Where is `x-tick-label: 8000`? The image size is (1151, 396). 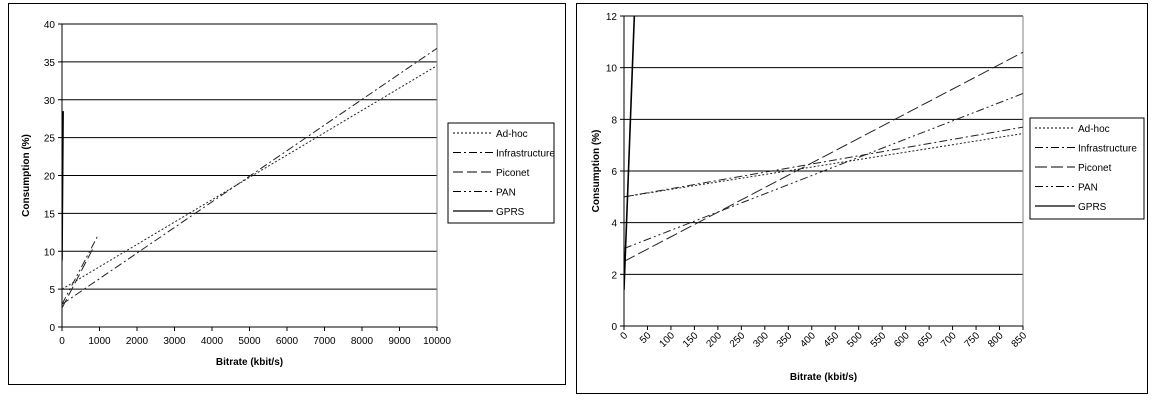
x-tick-label: 8000 is located at coordinates (362, 341).